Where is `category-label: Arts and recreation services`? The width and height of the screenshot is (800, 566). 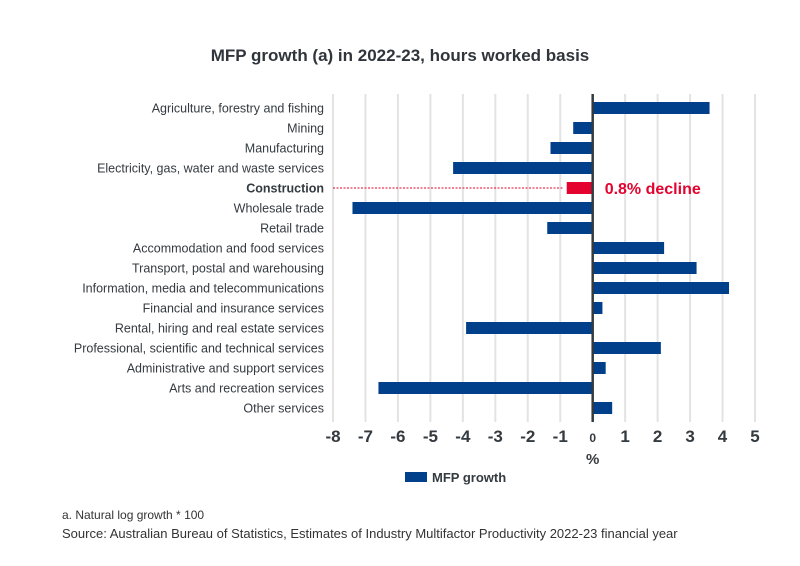
category-label: Arts and recreation services is located at coordinates (246, 389).